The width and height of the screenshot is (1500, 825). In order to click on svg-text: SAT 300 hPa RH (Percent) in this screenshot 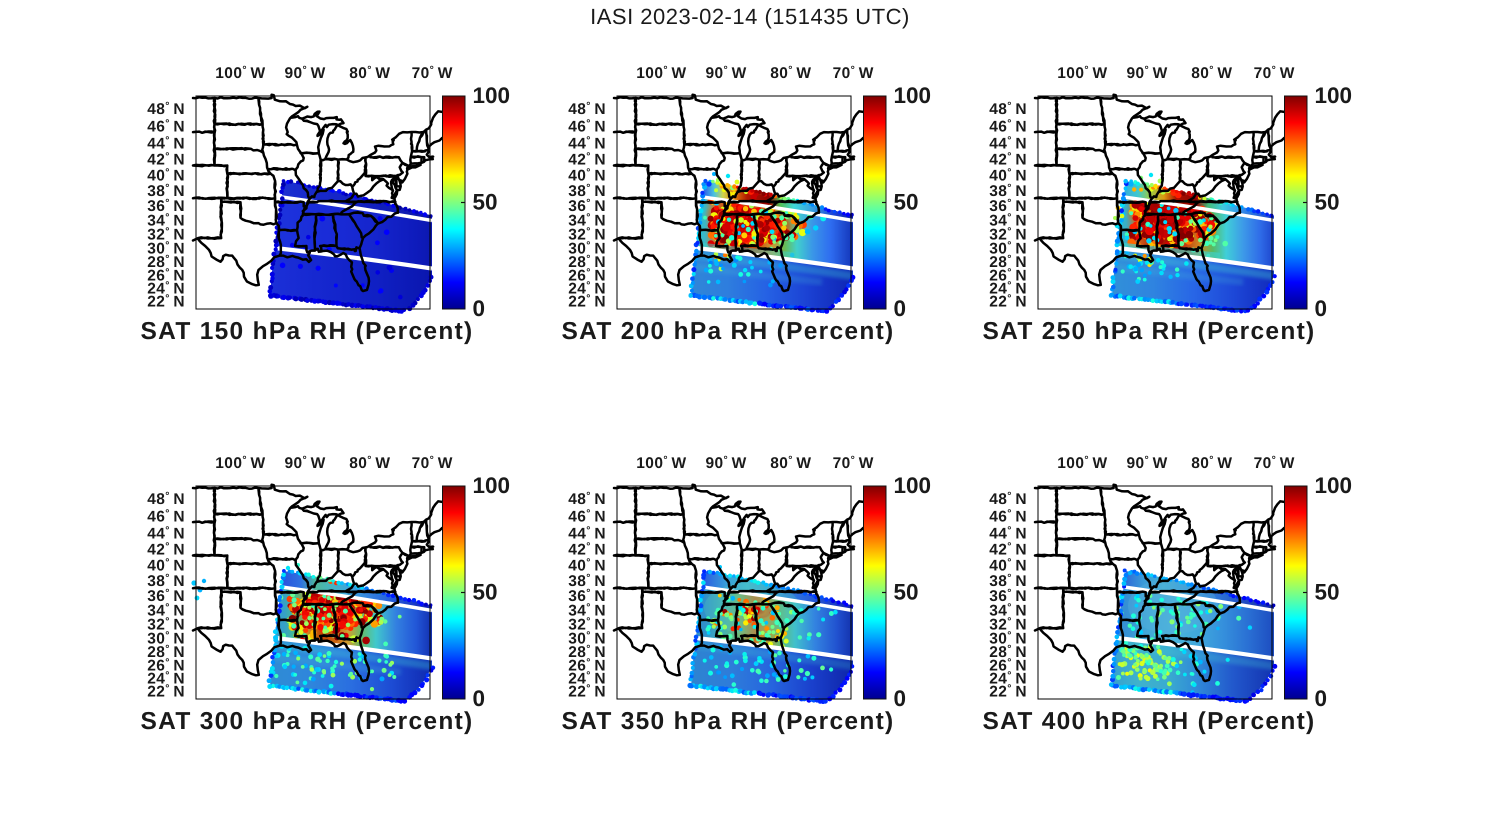, I will do `click(307, 721)`.